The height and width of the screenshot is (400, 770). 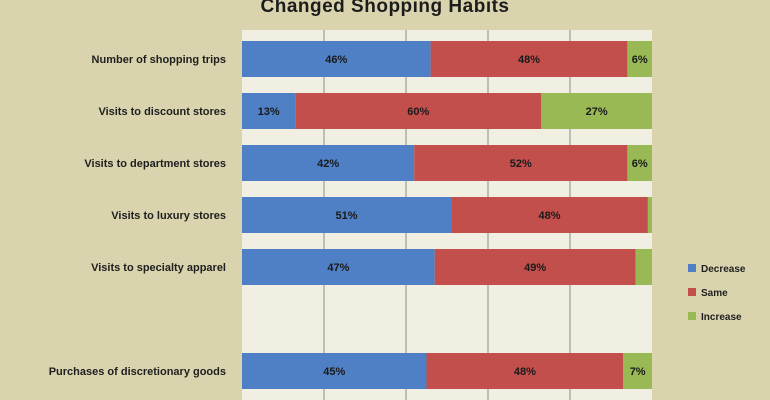 I want to click on data-label: 46%, so click(x=336, y=60).